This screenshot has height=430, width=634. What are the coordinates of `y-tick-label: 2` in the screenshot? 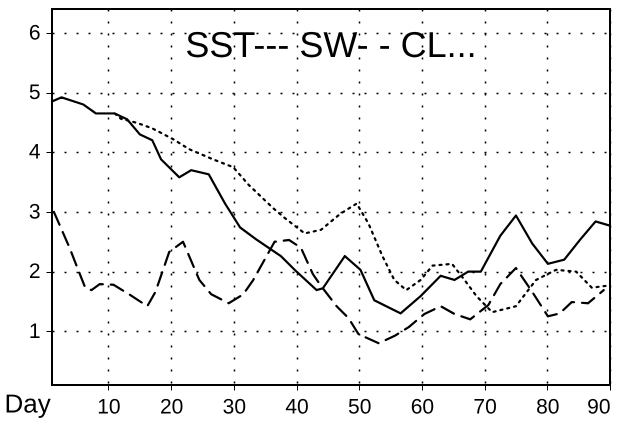 It's located at (34, 272).